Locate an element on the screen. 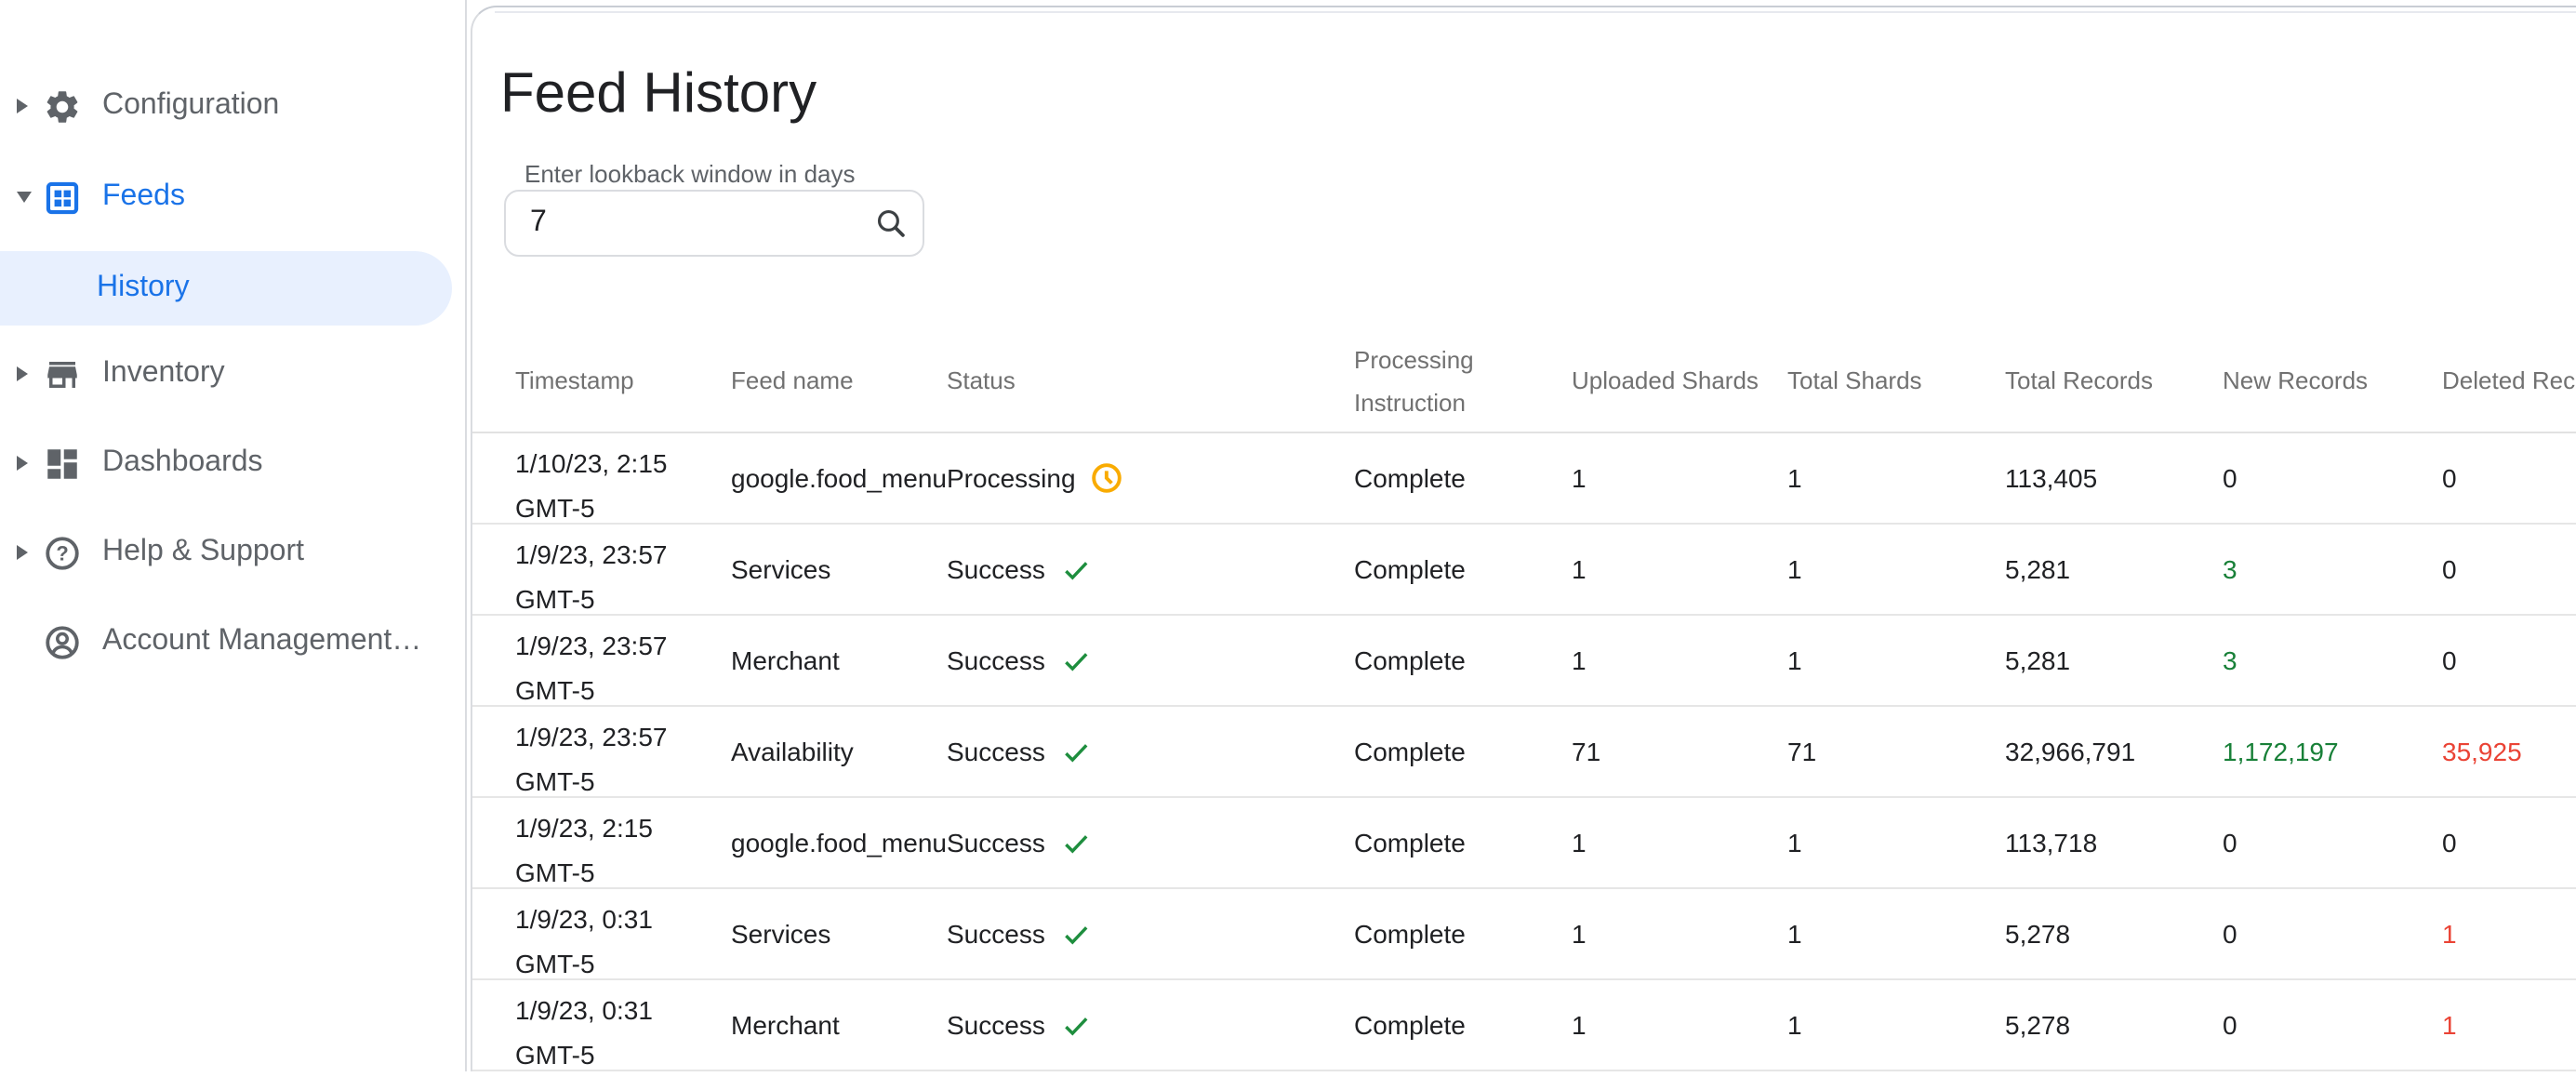  sidebar-item-label: Feeds is located at coordinates (143, 196).